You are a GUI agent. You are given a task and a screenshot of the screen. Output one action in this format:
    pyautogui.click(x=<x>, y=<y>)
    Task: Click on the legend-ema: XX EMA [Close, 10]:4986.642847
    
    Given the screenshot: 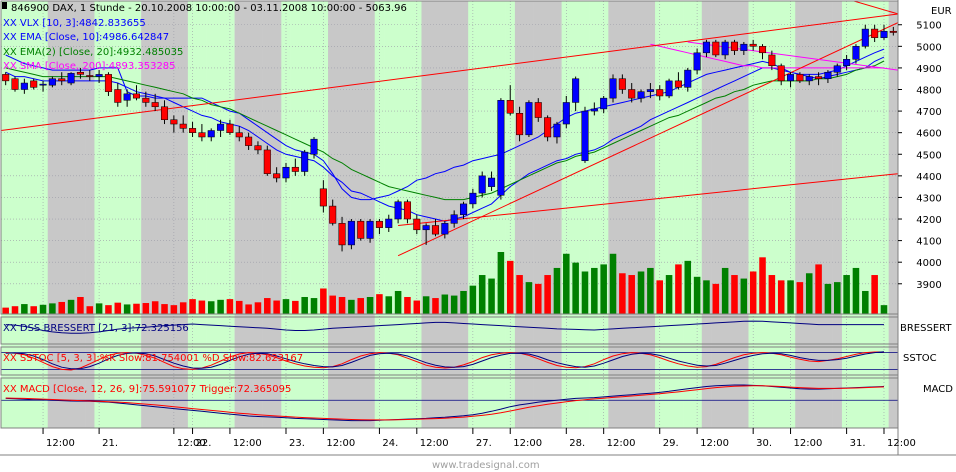 What is the action you would take?
    pyautogui.click(x=86, y=37)
    